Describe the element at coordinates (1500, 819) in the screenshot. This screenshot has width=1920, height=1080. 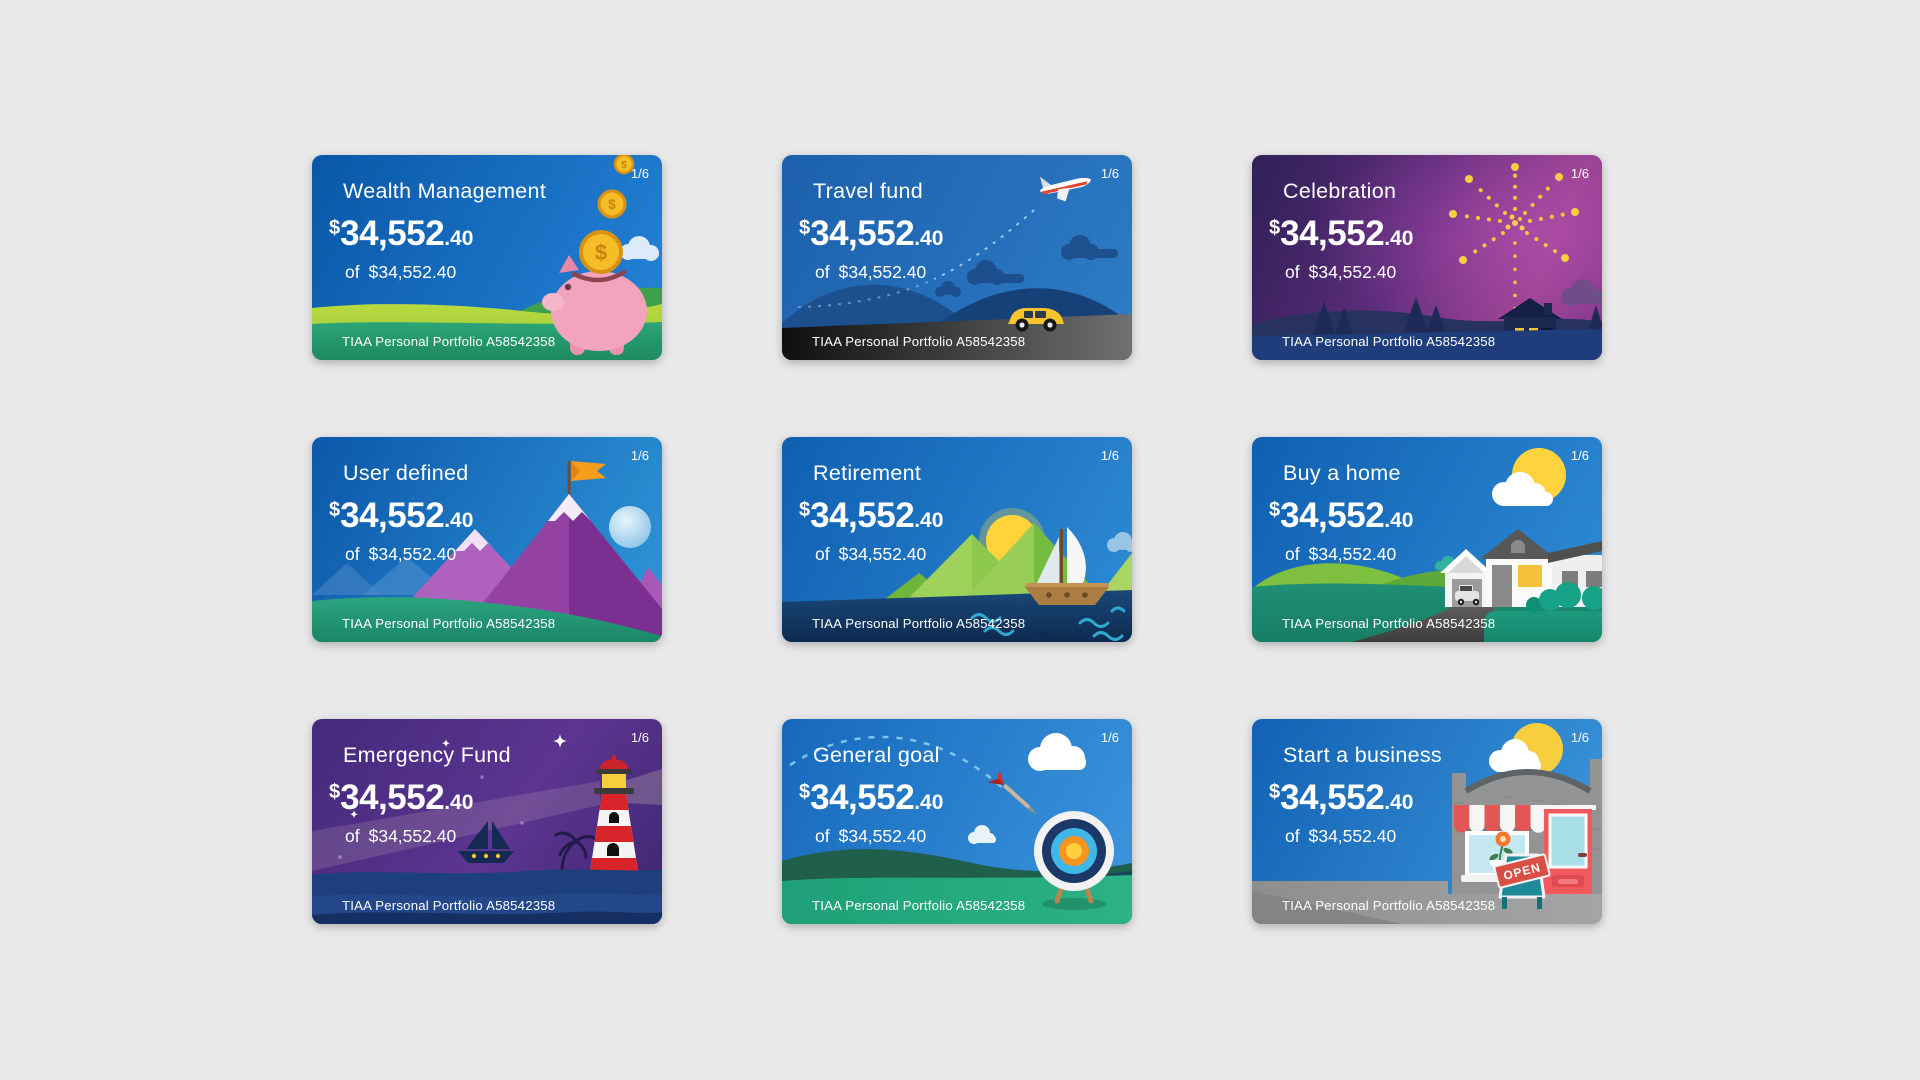
I see `awning-icon` at that location.